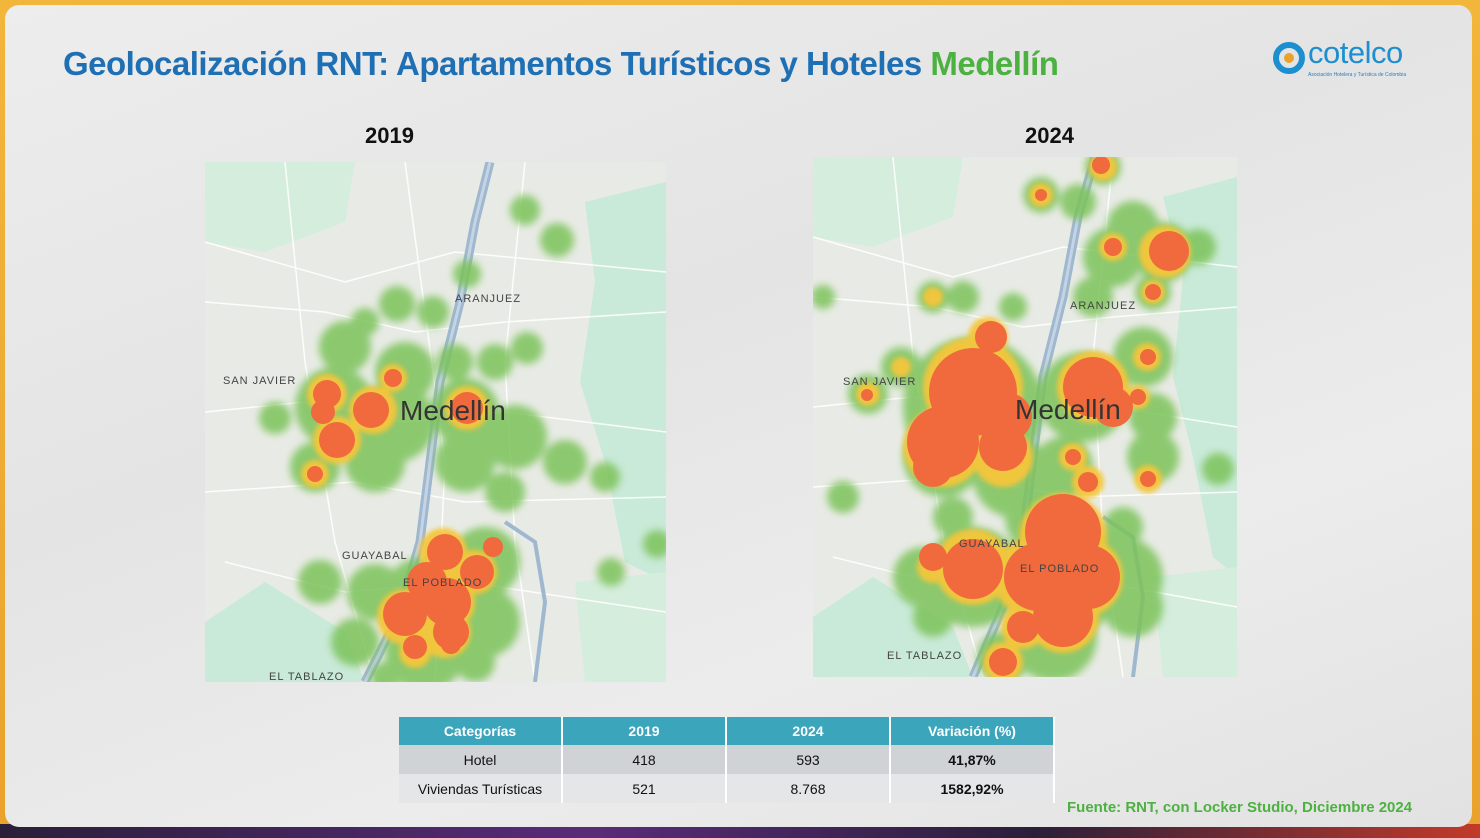 This screenshot has width=1480, height=838. What do you see at coordinates (644, 759) in the screenshot?
I see `table-cell: 418` at bounding box center [644, 759].